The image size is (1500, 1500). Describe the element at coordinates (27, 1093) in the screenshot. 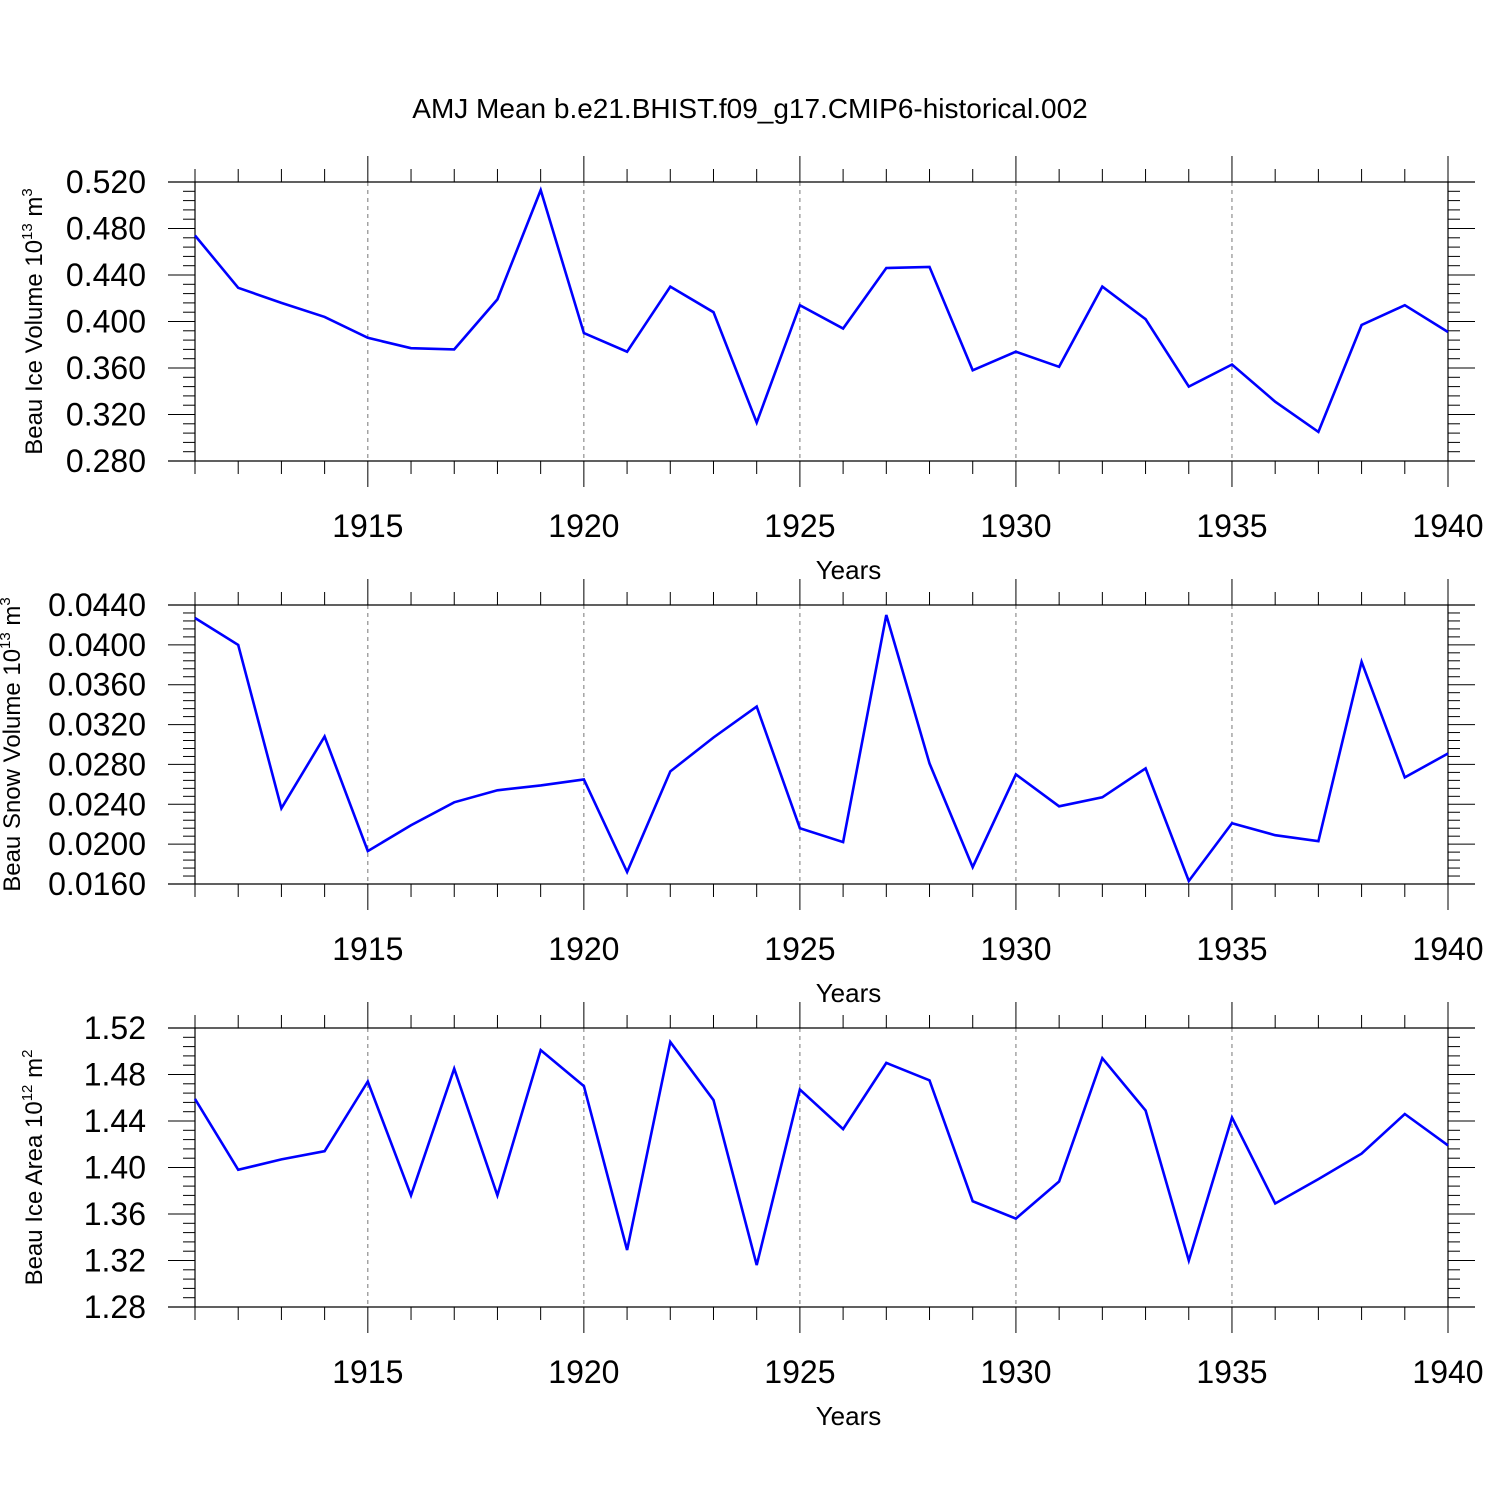

I see `y-axis-label-part: 12` at that location.